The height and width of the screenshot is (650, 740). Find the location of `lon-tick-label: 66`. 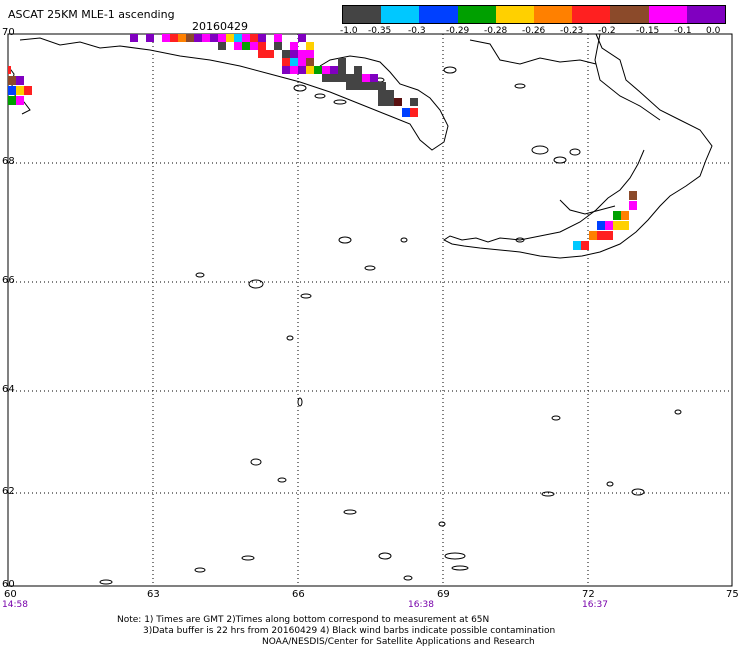

lon-tick-label: 66 is located at coordinates (298, 594).